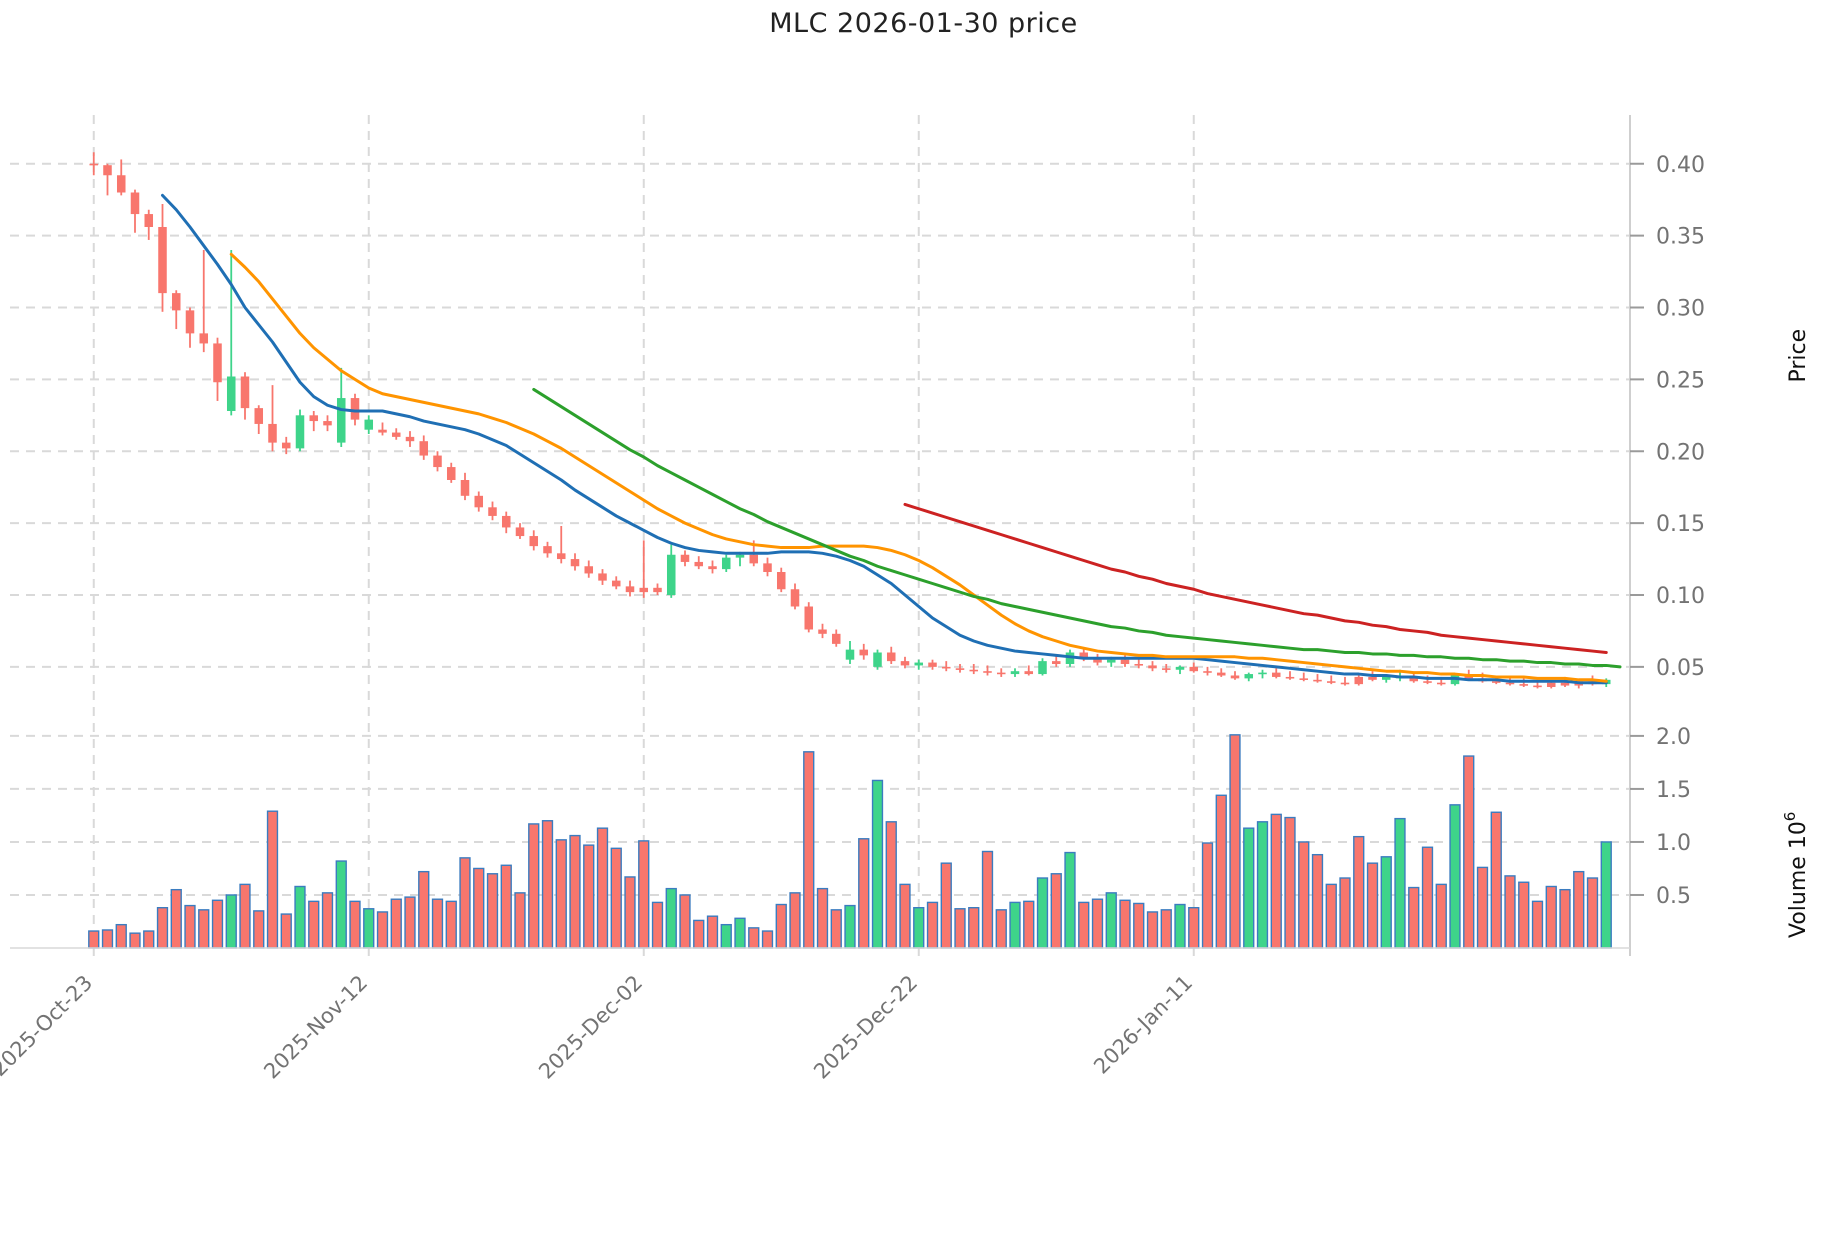  I want to click on volume-axis-label: Volume 106, so click(1796, 875).